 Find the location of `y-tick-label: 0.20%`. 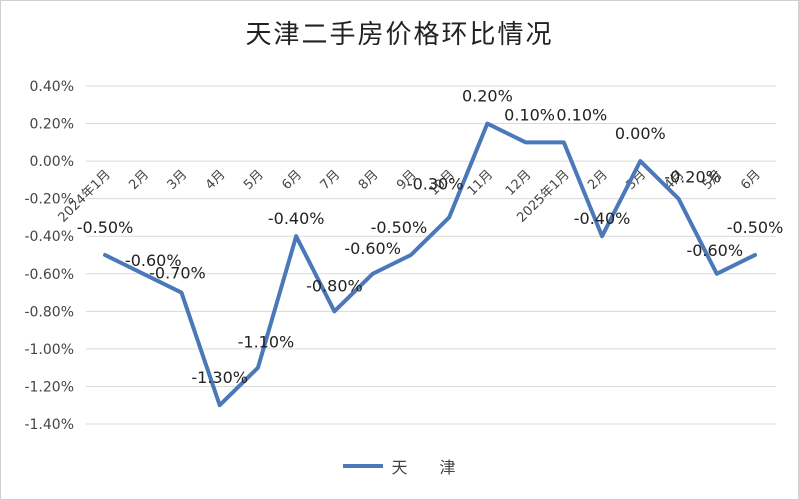

y-tick-label: 0.20% is located at coordinates (52, 125).